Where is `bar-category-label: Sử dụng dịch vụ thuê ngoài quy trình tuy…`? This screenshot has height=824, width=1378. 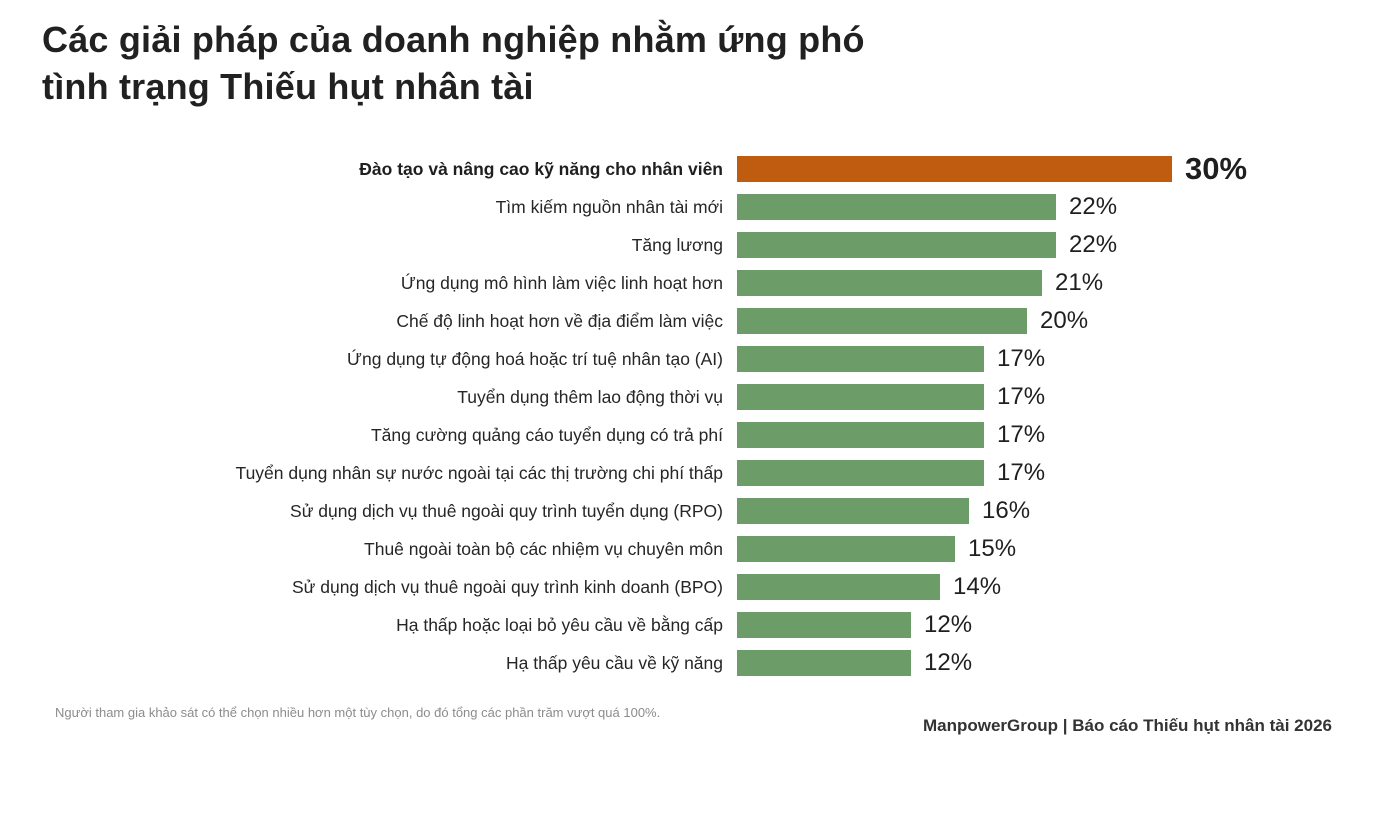
bar-category-label: Sử dụng dịch vụ thuê ngoài quy trình tuy… is located at coordinates (506, 510).